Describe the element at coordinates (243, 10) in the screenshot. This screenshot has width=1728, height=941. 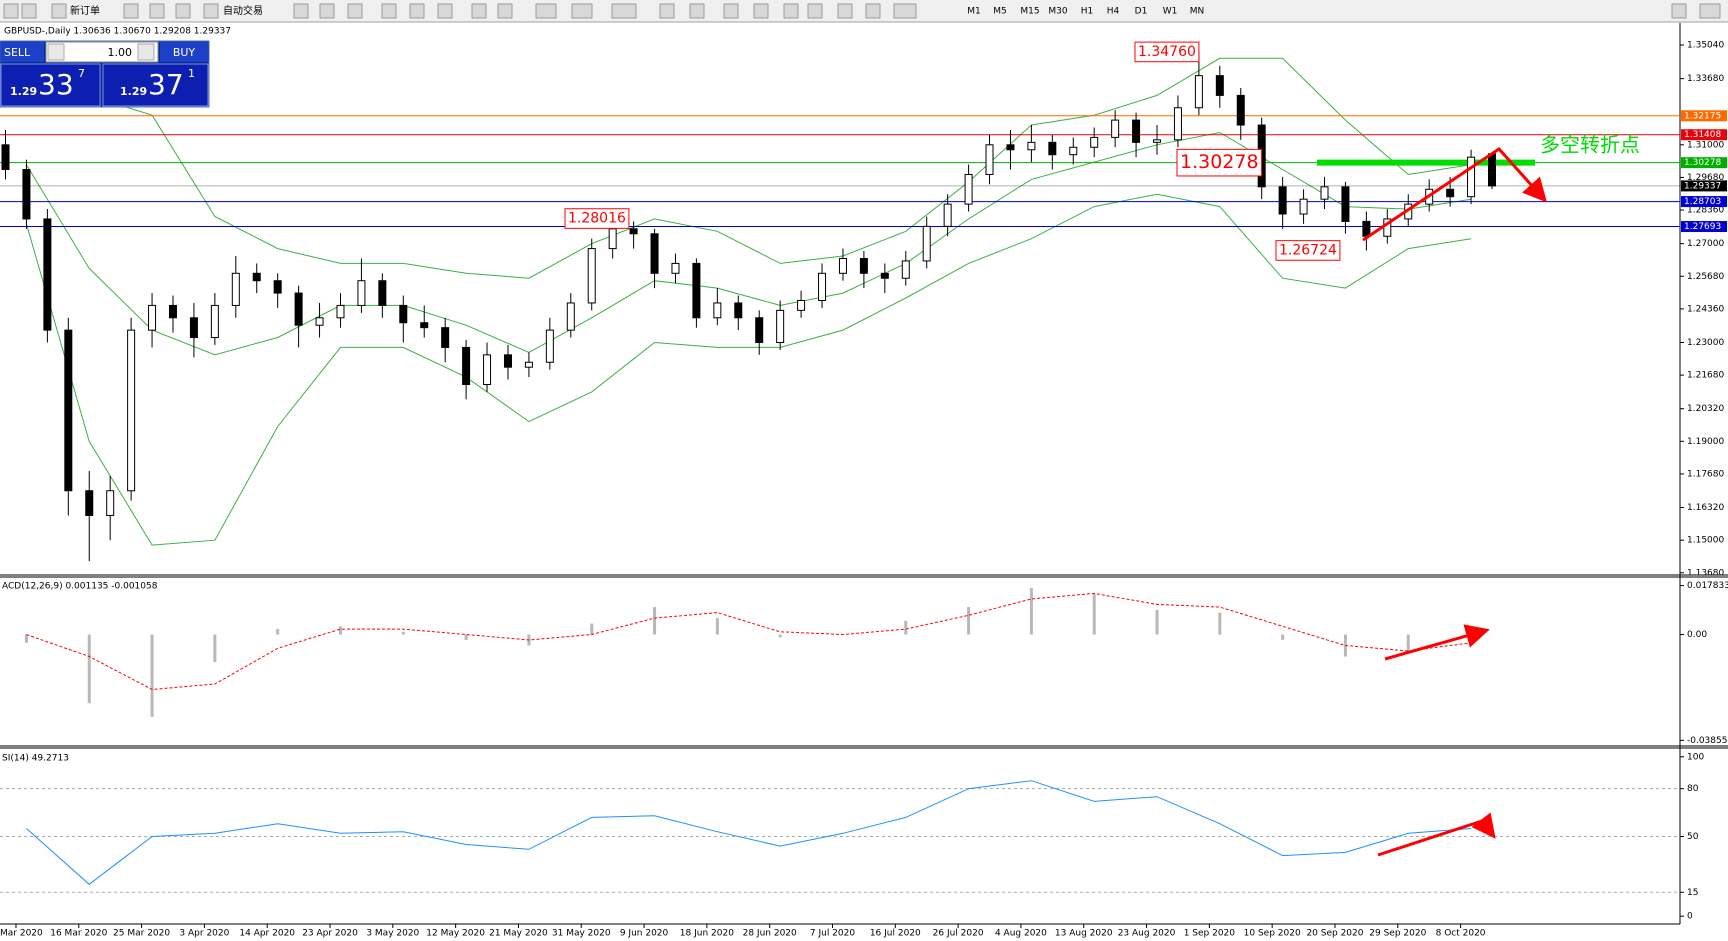
I see `auto-trading-button: 自动交易` at that location.